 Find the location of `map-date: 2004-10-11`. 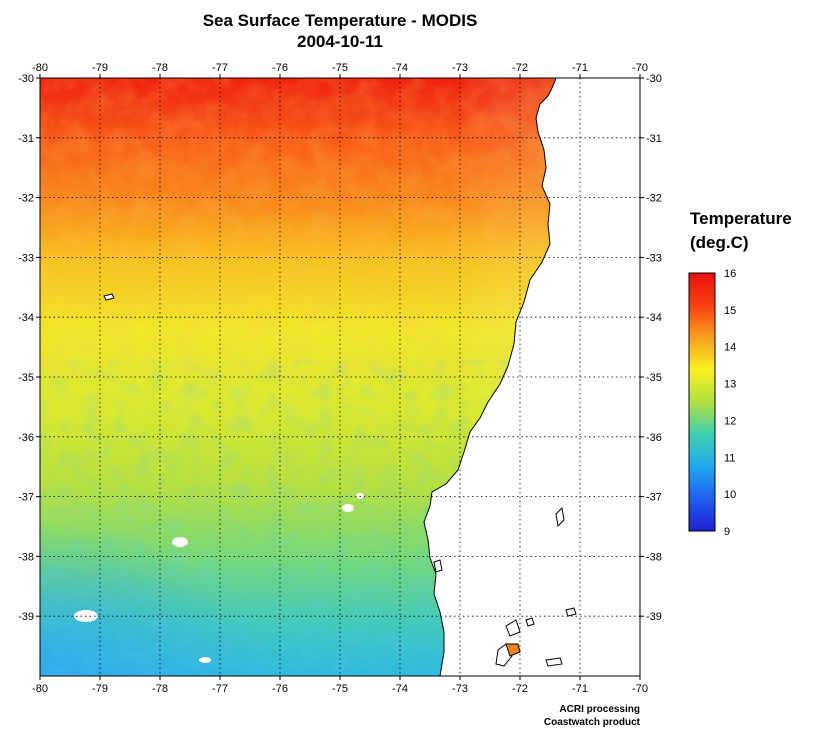

map-date: 2004-10-11 is located at coordinates (340, 41).